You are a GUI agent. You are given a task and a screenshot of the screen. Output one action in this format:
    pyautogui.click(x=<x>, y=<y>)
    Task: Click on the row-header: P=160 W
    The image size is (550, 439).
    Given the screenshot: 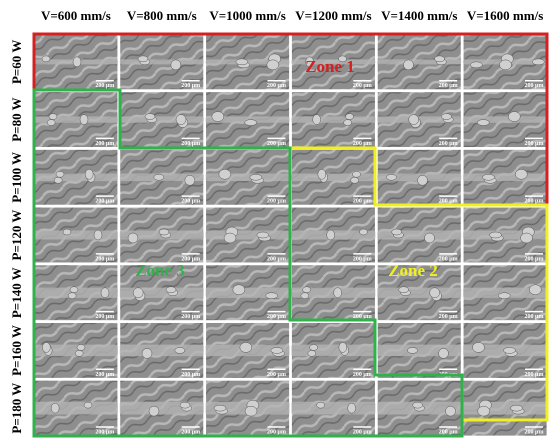 What is the action you would take?
    pyautogui.click(x=16, y=350)
    